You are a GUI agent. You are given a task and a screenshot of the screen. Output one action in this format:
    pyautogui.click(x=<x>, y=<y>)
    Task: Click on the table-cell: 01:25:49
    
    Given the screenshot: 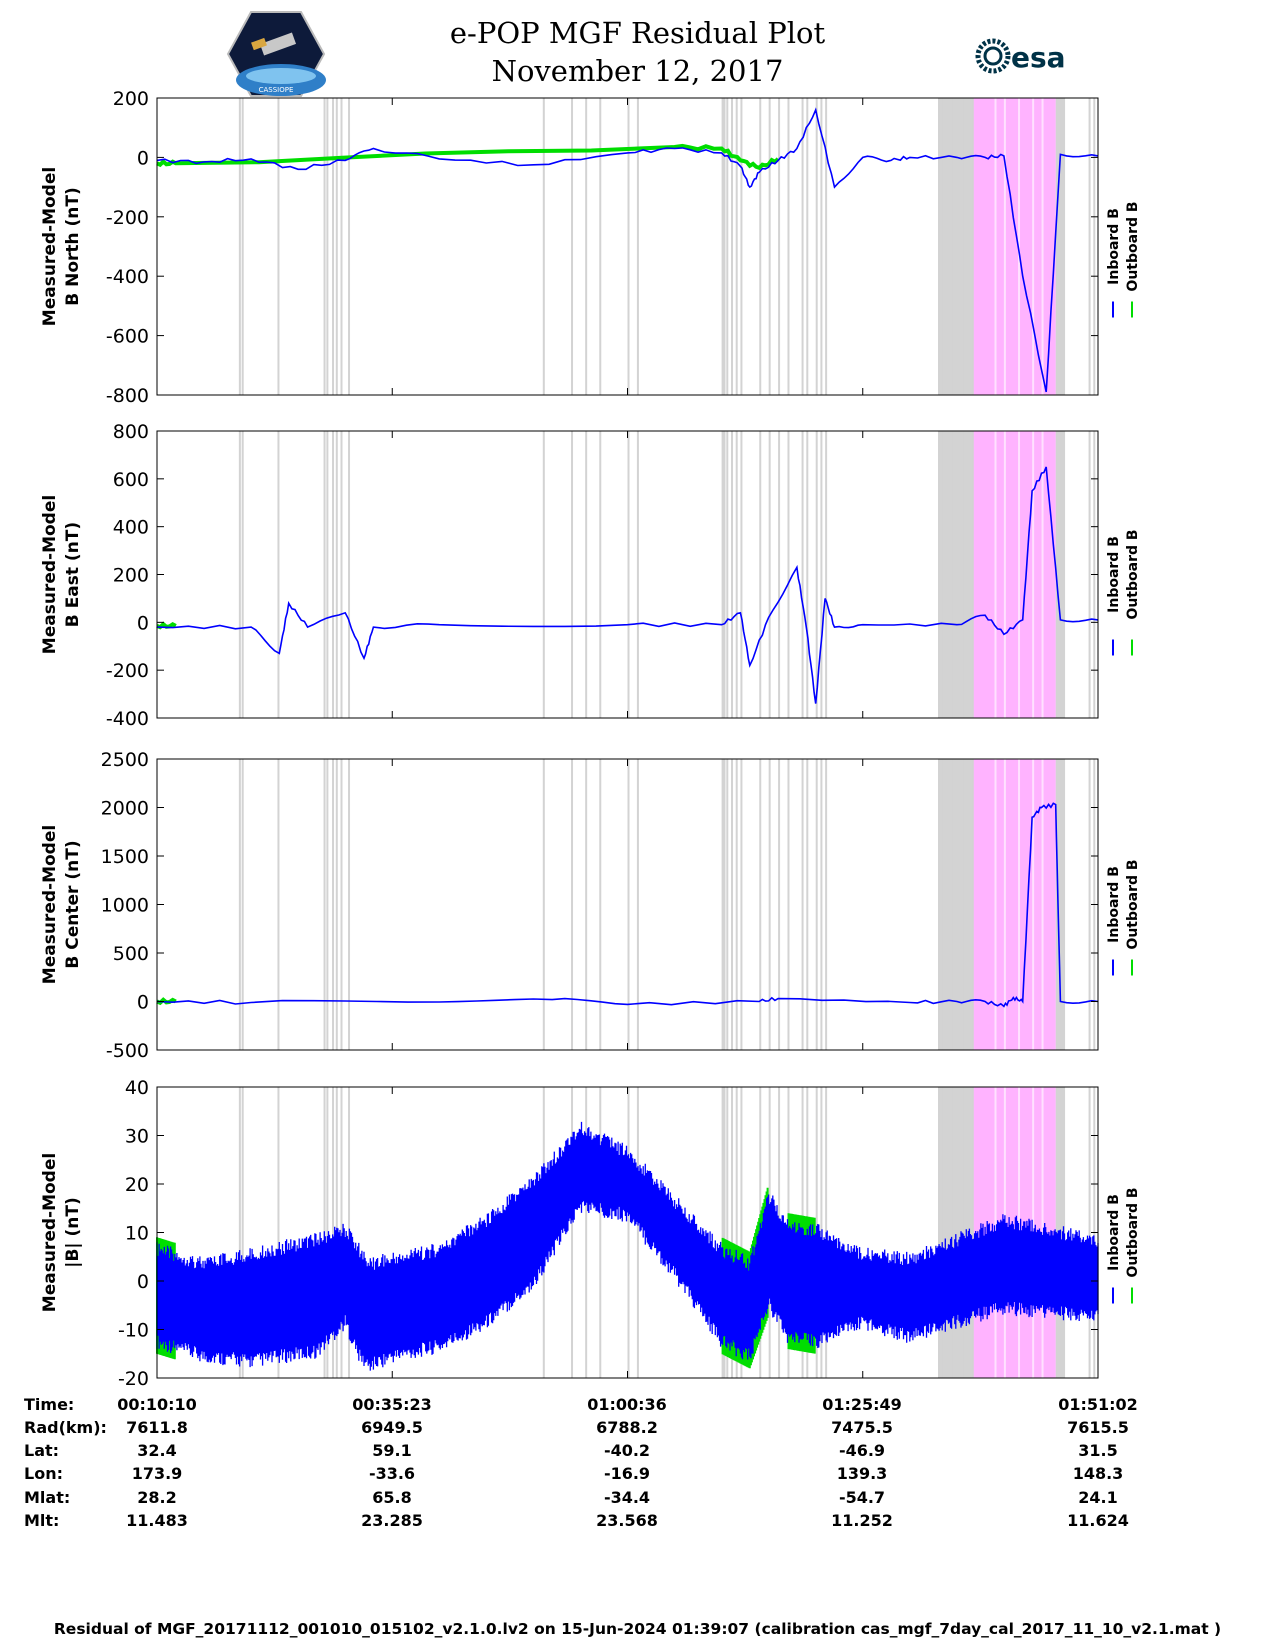 What is the action you would take?
    pyautogui.click(x=862, y=1404)
    